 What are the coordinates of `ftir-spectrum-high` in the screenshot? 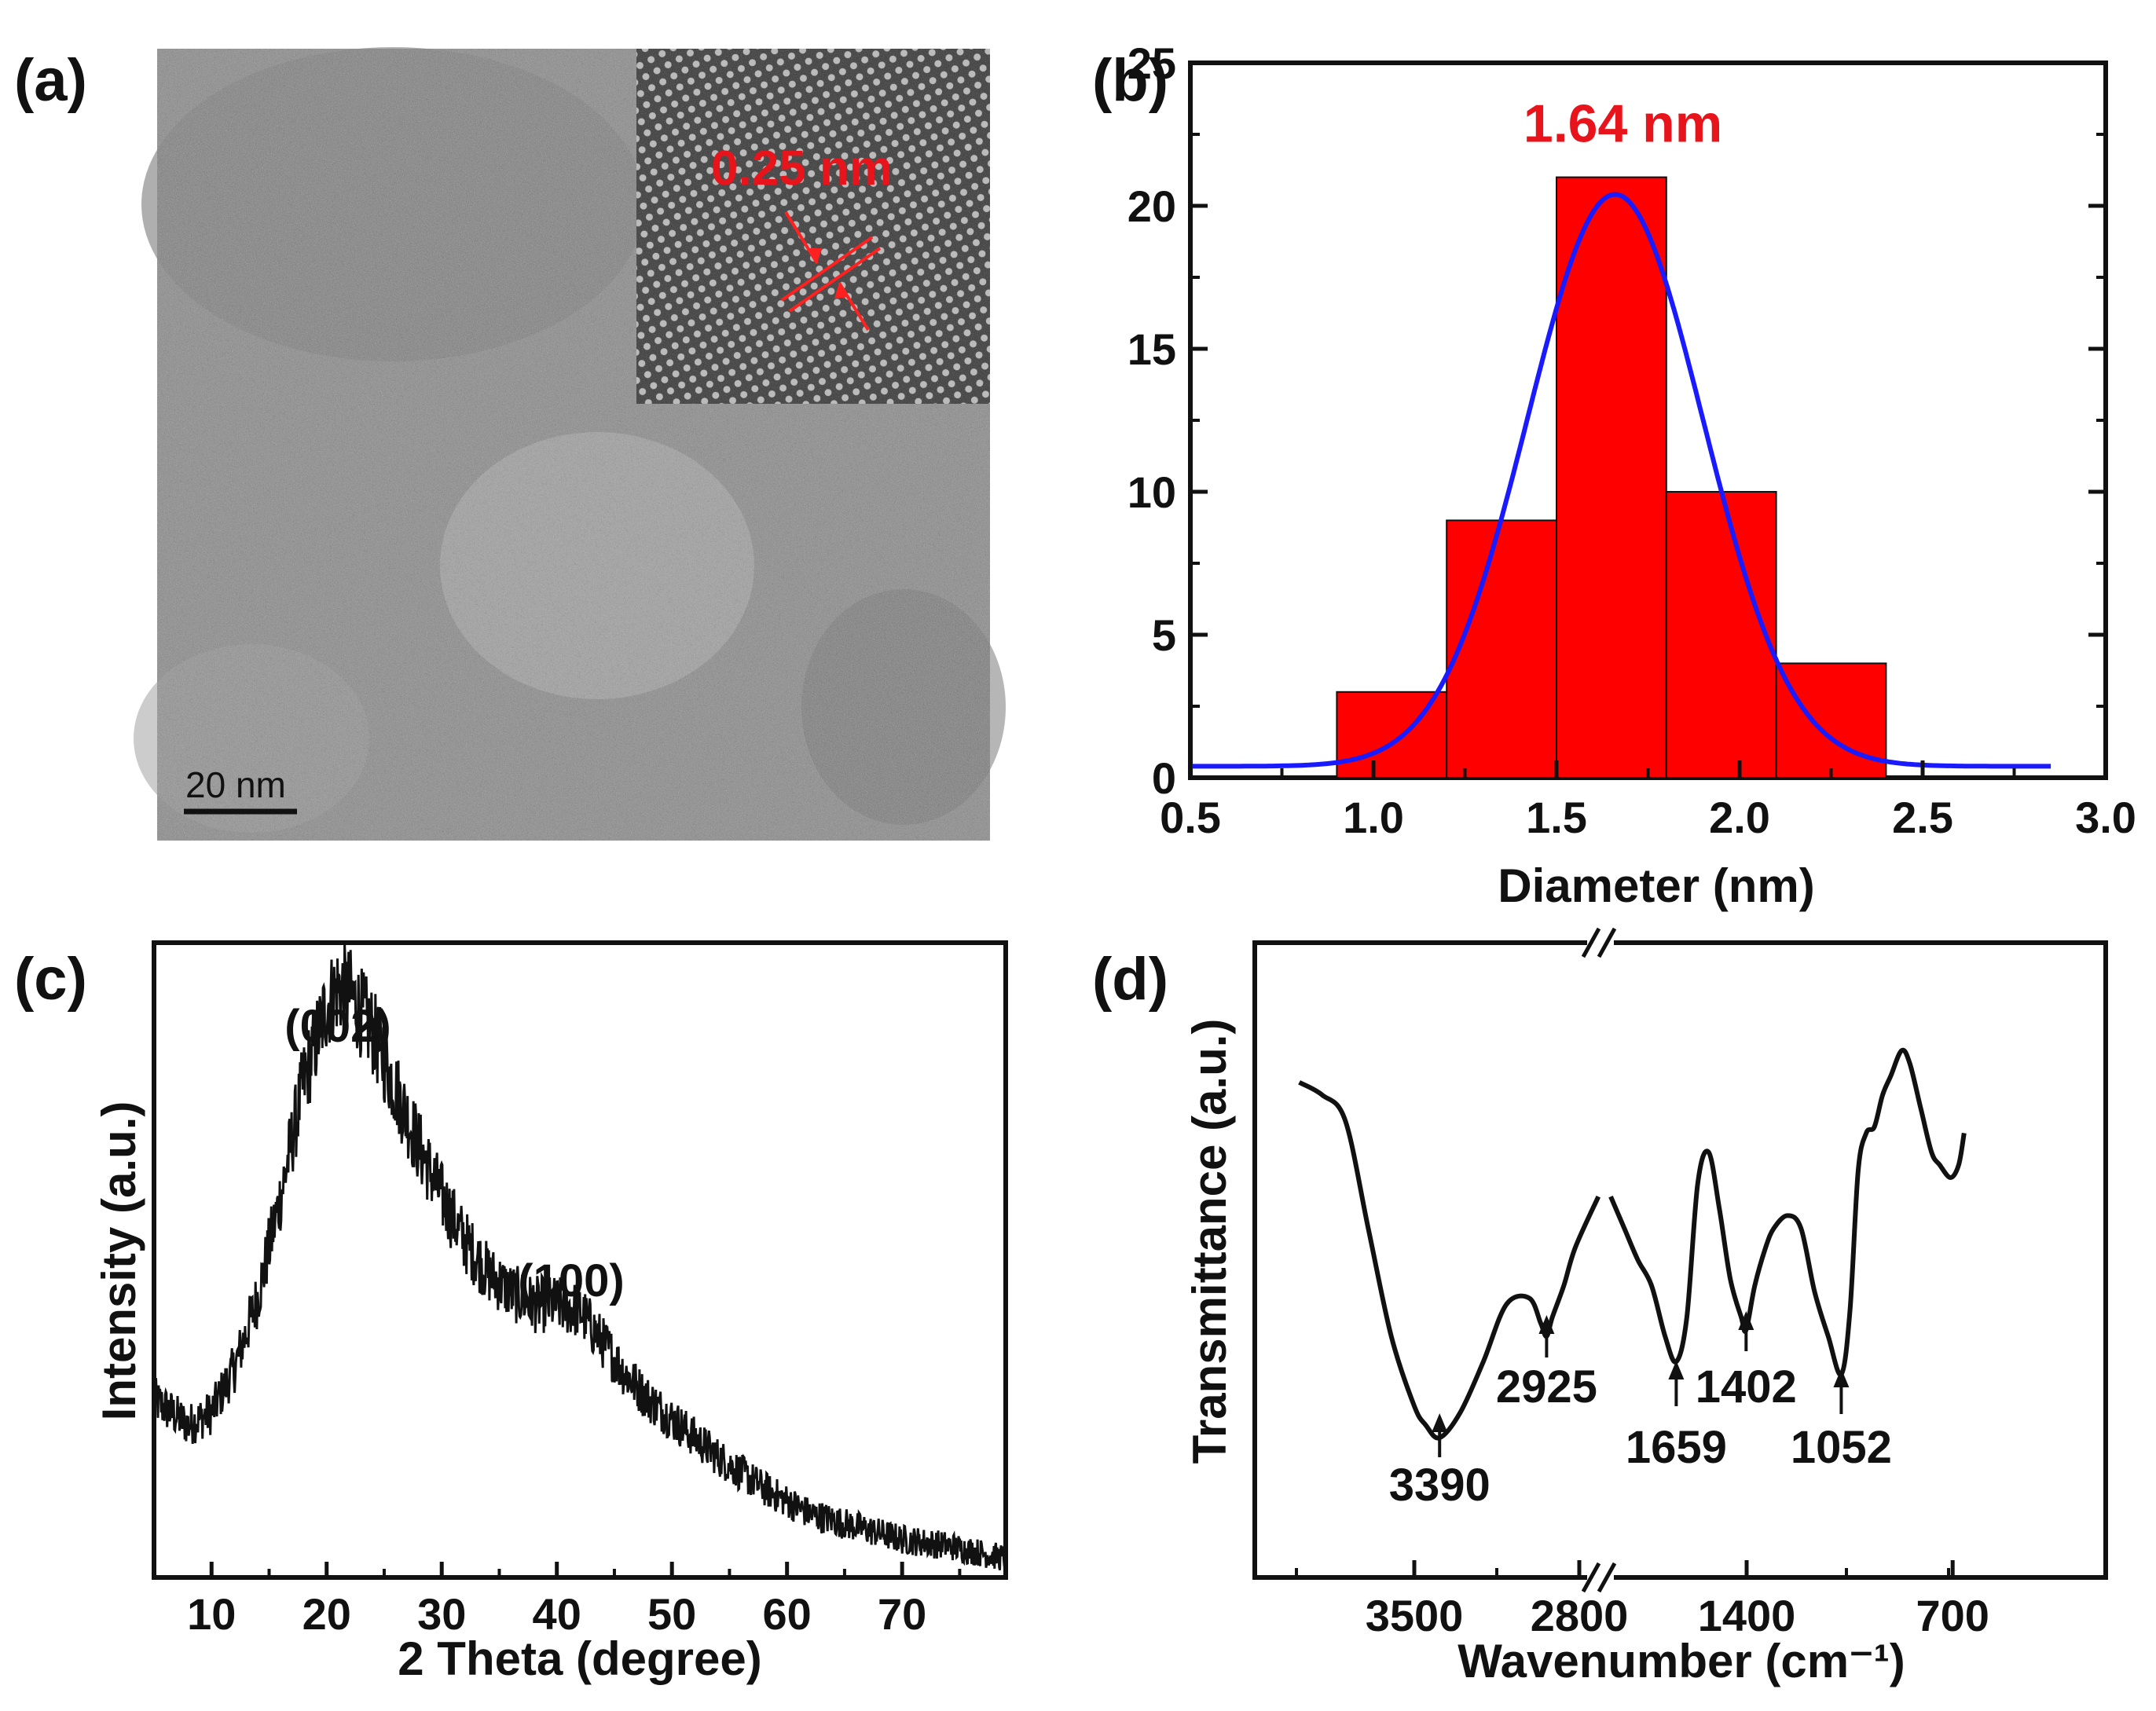 It's located at (1449, 1260).